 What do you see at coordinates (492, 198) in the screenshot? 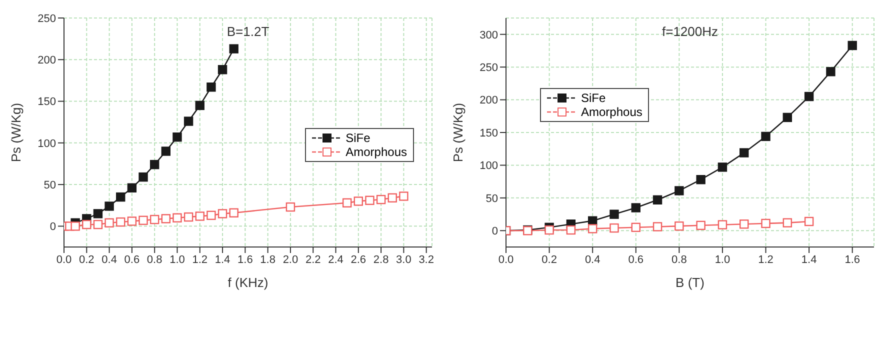
I see `y-tick-label: 50` at bounding box center [492, 198].